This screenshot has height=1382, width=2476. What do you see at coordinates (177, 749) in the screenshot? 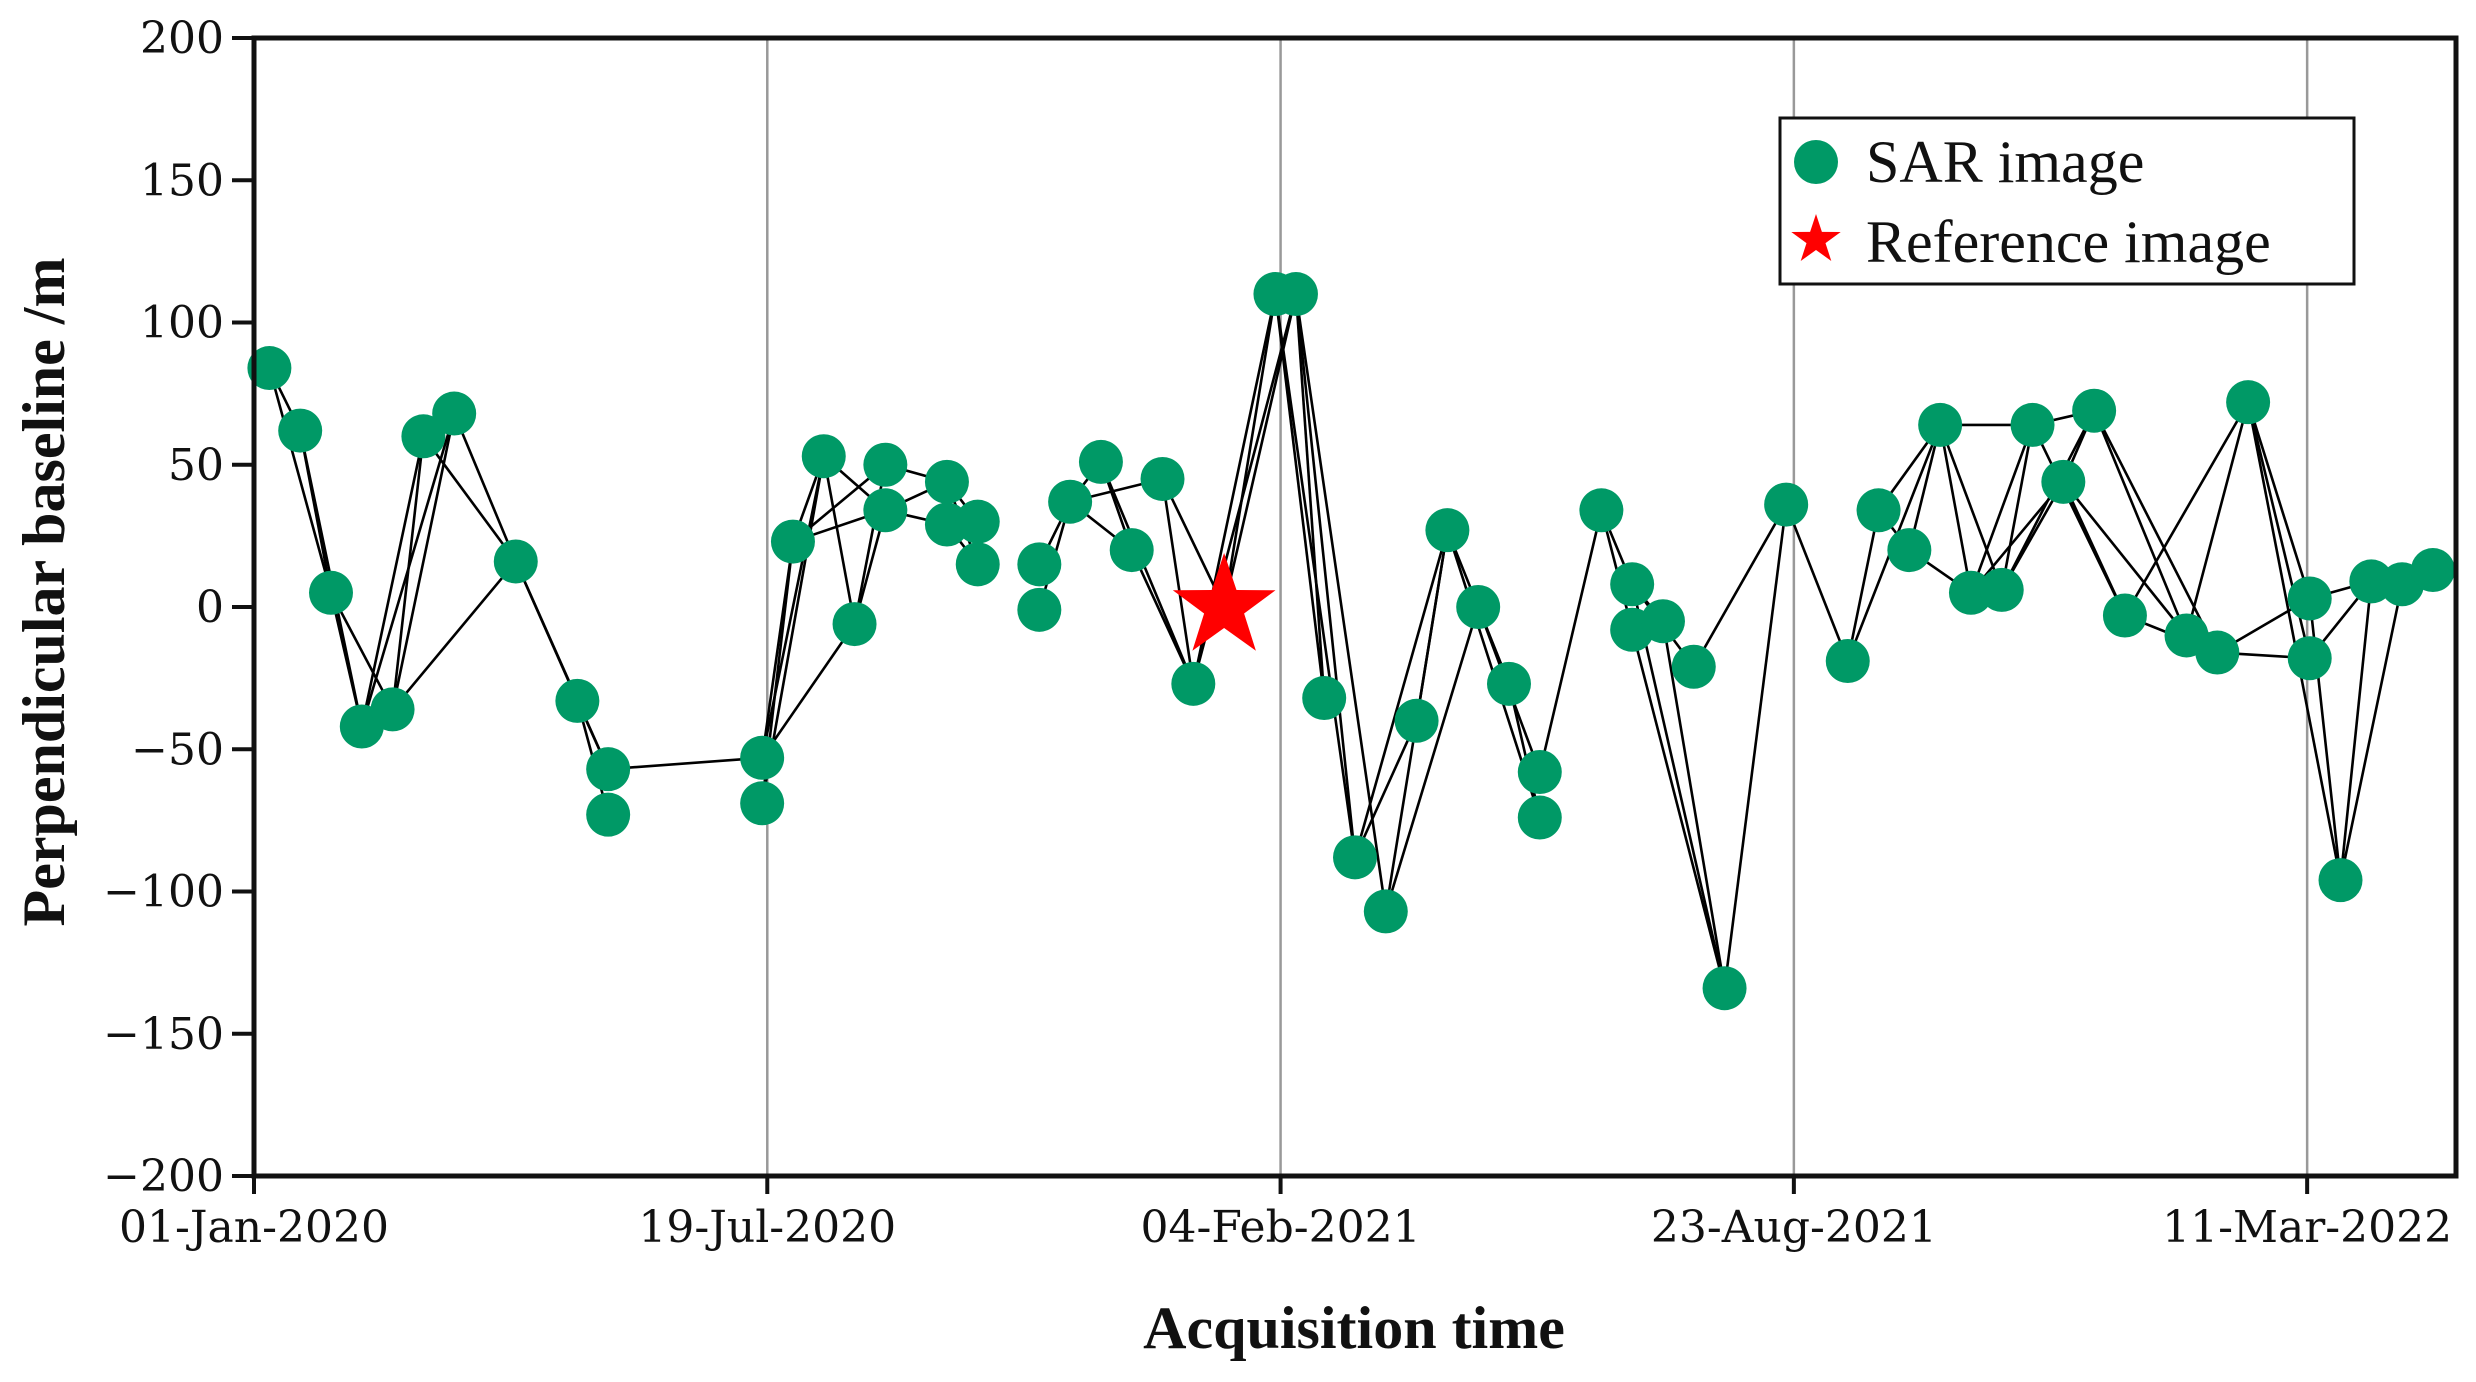
I see `y-tick-label: −50` at bounding box center [177, 749].